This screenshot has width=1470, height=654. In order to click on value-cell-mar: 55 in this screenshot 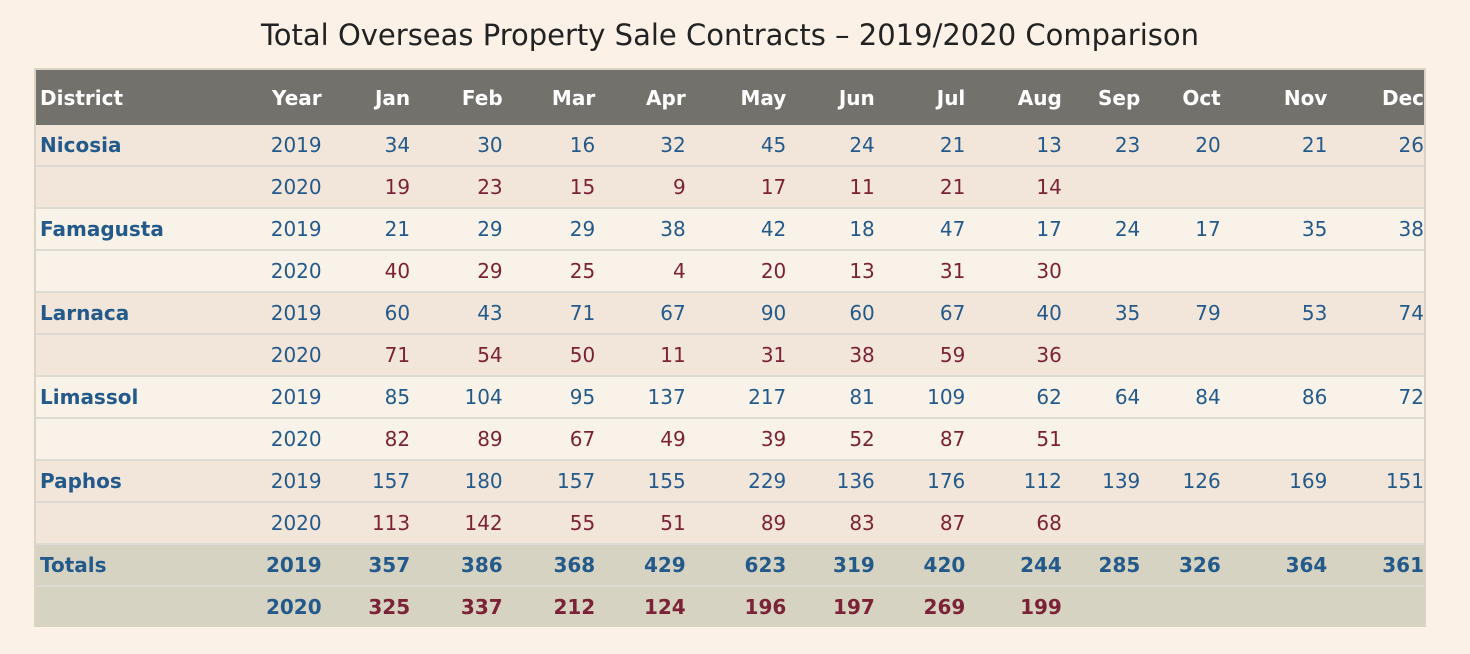, I will do `click(549, 522)`.